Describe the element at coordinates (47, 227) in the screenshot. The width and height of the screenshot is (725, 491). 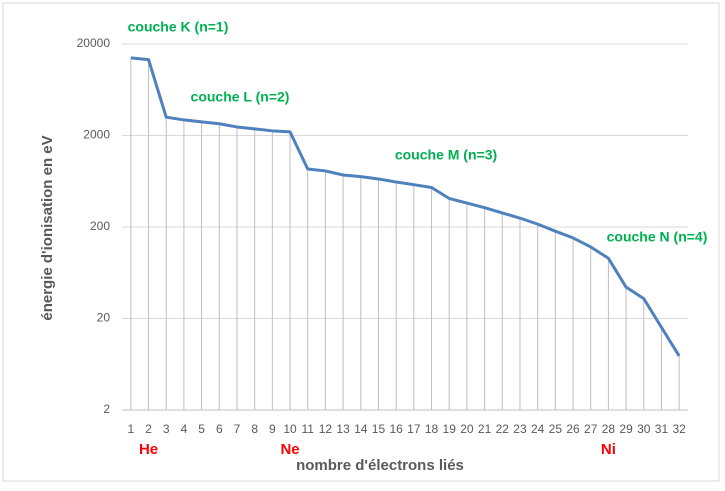
I see `y-axis-label: énergie d'ionisation en eV` at that location.